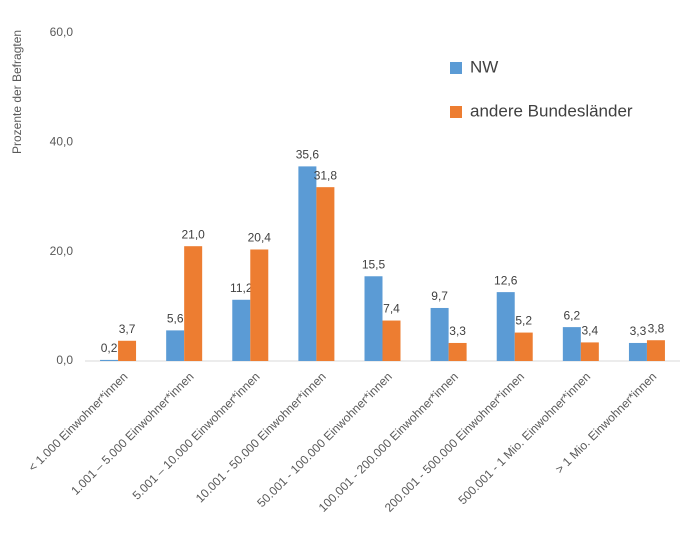  I want to click on legend-label: andere Bundesländer, so click(551, 110).